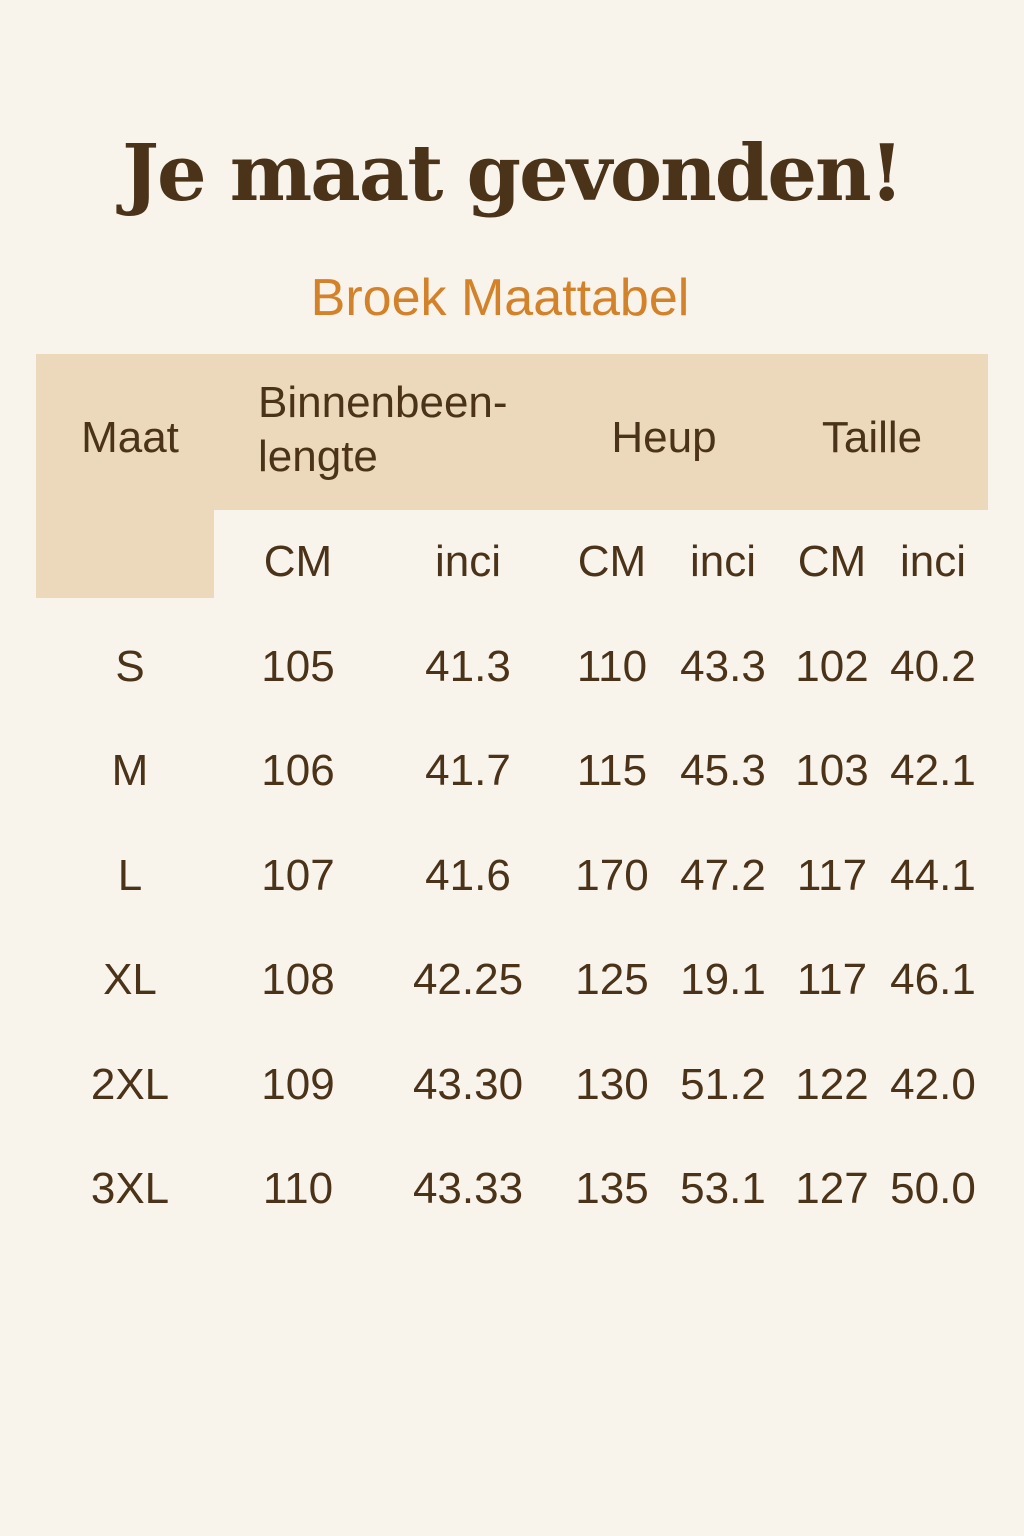 This screenshot has width=1024, height=1536. I want to click on cell-hip-cm: 115, so click(612, 771).